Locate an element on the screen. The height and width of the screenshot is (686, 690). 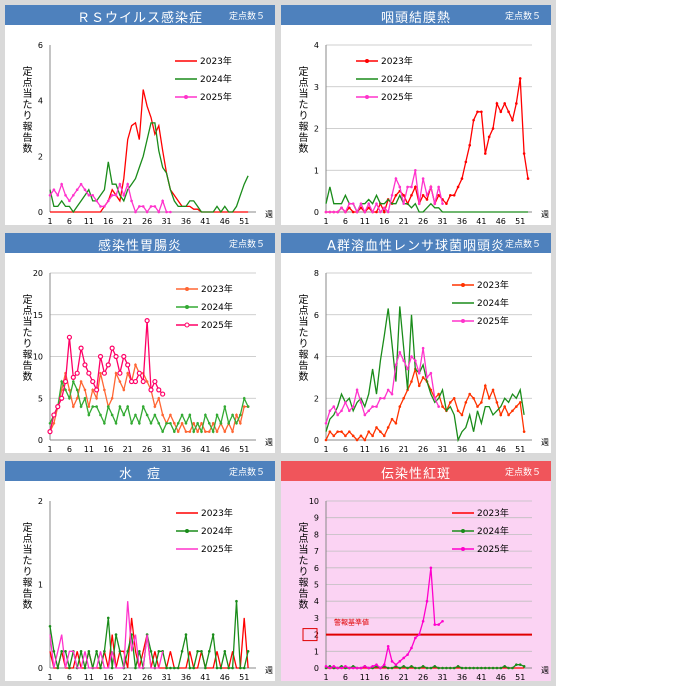
panel-header: ＲＳウイルス感染症 定点数５ is located at coordinates (140, 15).